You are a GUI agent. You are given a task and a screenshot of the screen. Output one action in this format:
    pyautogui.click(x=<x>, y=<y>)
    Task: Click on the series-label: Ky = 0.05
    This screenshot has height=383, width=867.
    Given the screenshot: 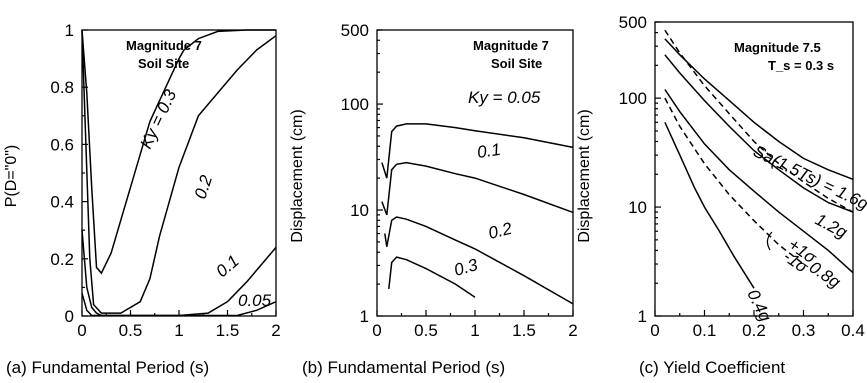 What is the action you would take?
    pyautogui.click(x=504, y=97)
    